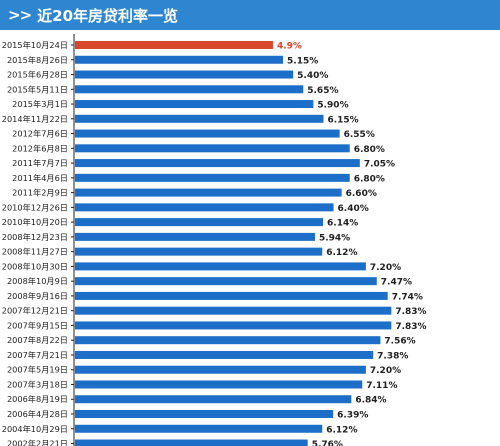 The height and width of the screenshot is (446, 500). I want to click on category-label: 2008年10月30日, so click(35, 266).